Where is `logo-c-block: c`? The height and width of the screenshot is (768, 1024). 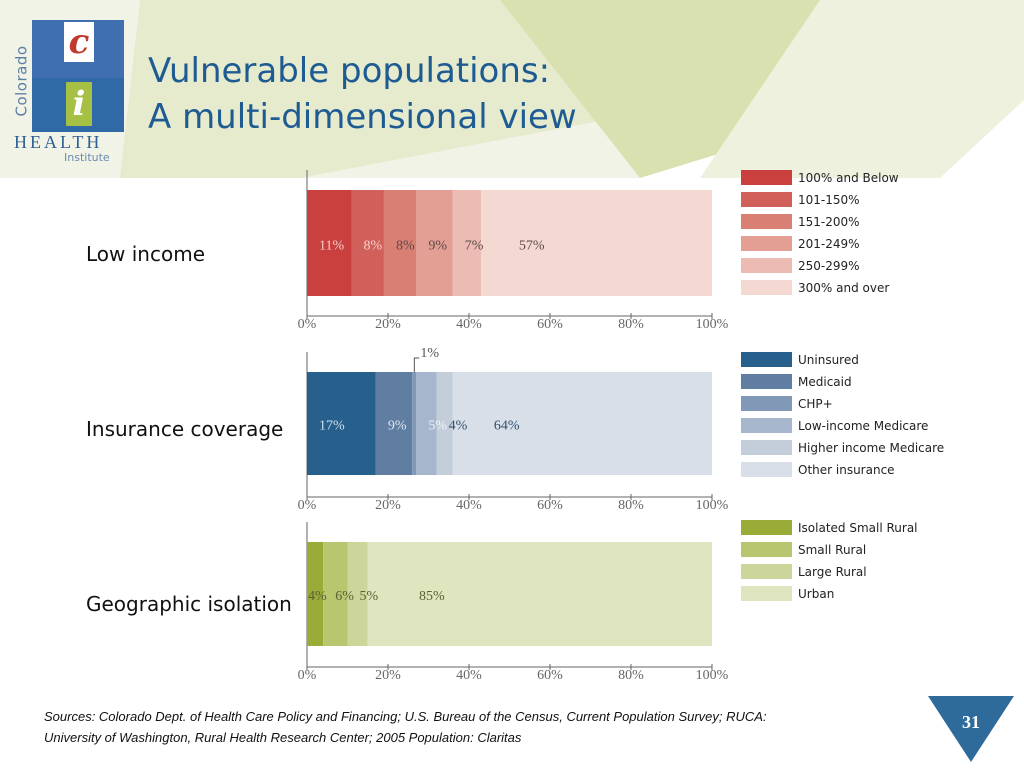 logo-c-block: c is located at coordinates (78, 49).